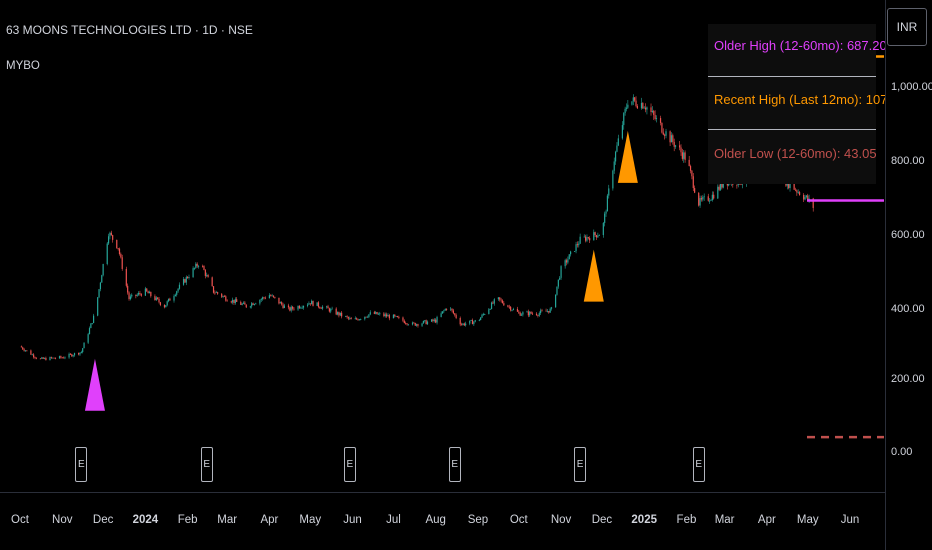  What do you see at coordinates (23, 66) in the screenshot?
I see `indicator-label: MYBO` at bounding box center [23, 66].